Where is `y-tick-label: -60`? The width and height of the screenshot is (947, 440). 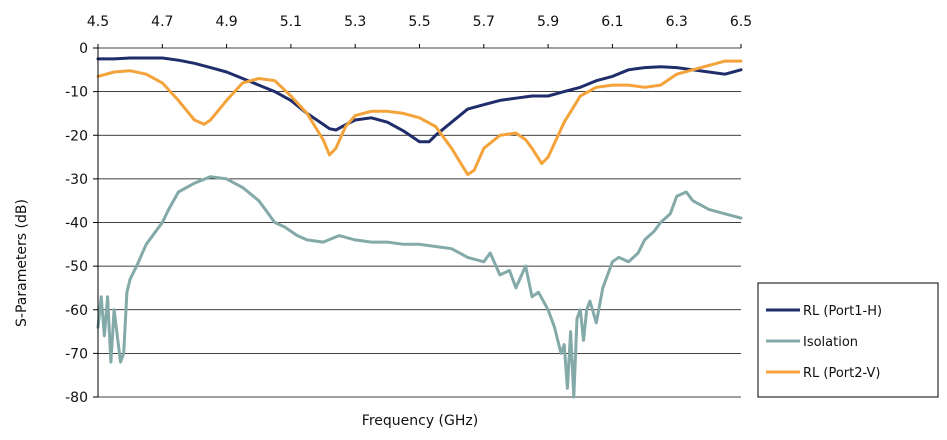
y-tick-label: -60 is located at coordinates (76, 311).